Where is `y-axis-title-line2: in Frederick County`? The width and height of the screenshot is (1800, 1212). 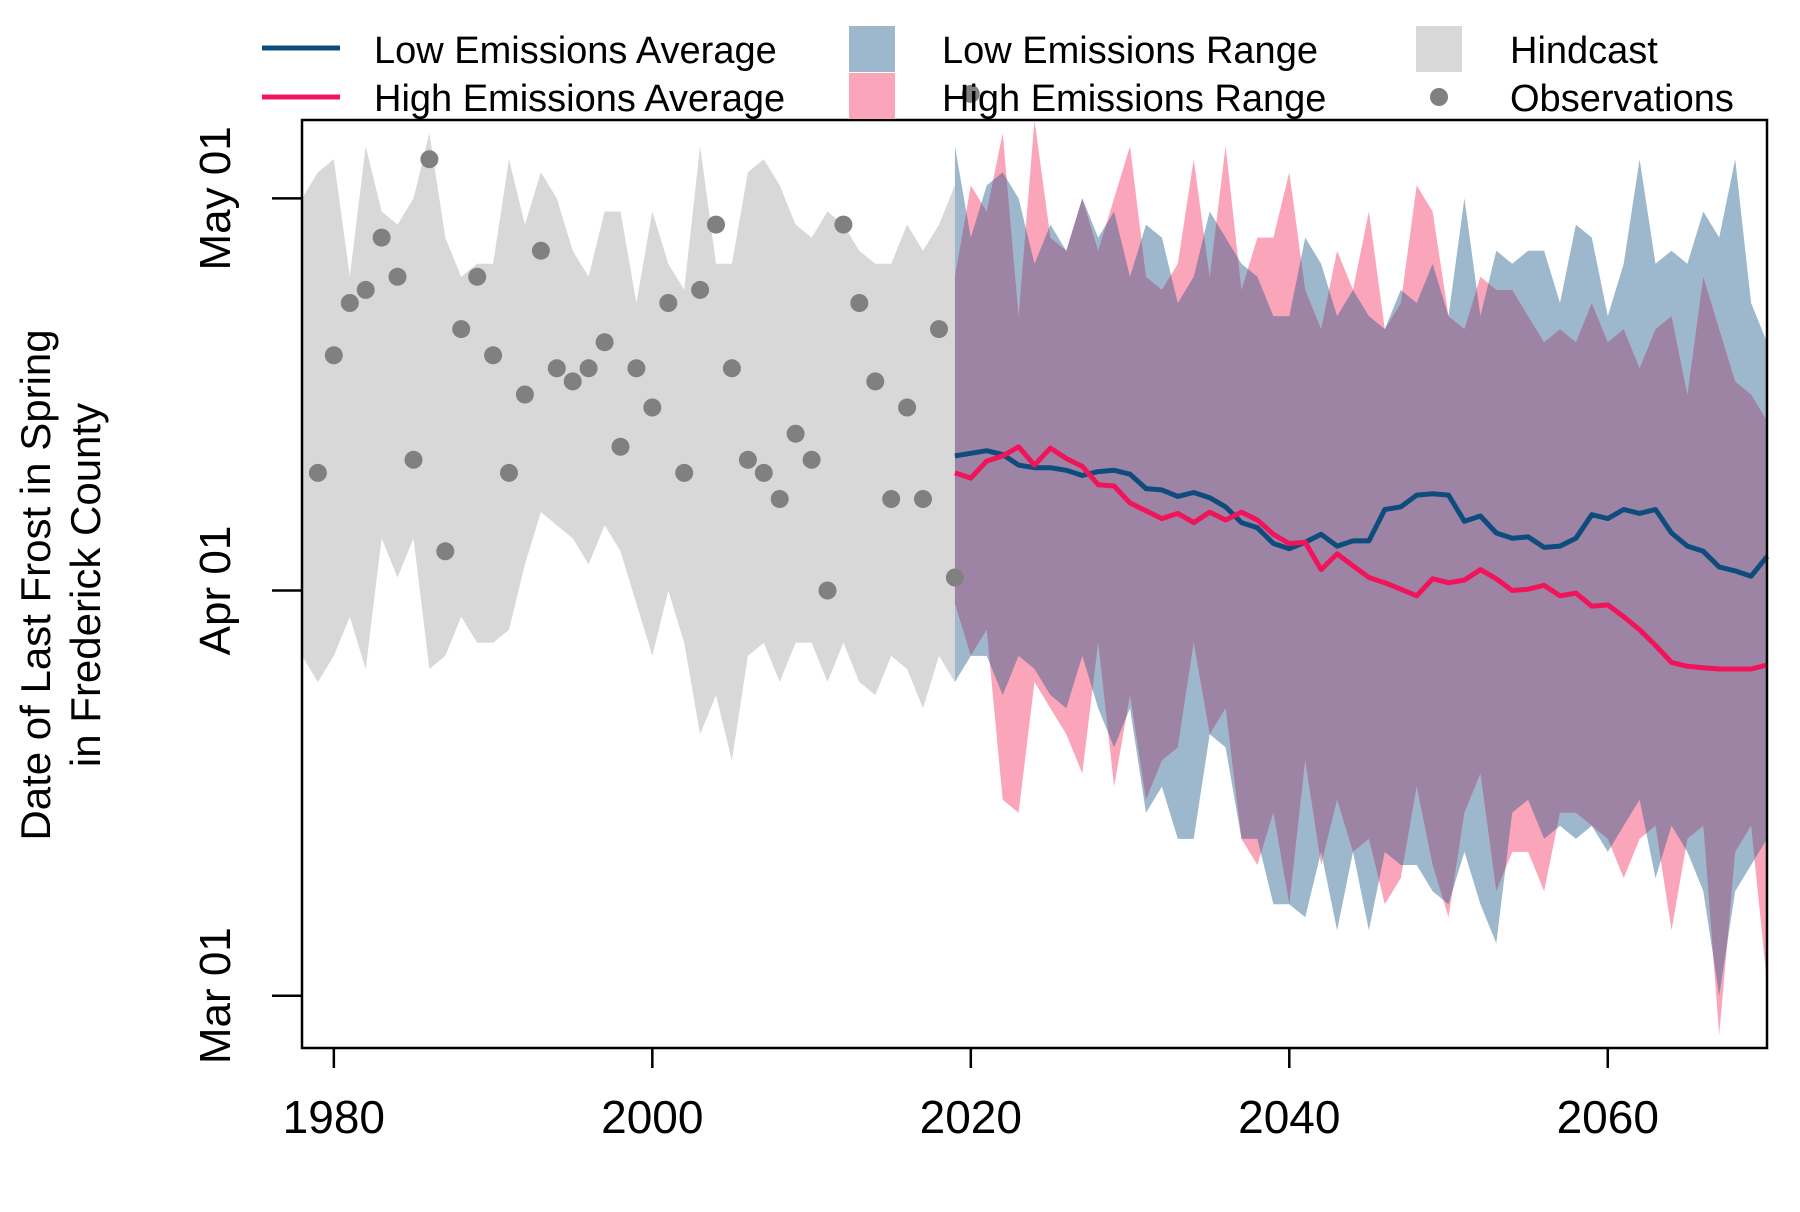 y-axis-title-line2: in Frederick County is located at coordinates (85, 585).